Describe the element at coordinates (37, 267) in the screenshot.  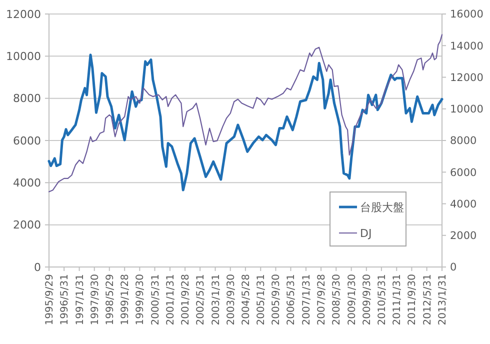
I see `y-tick-label: 0` at that location.